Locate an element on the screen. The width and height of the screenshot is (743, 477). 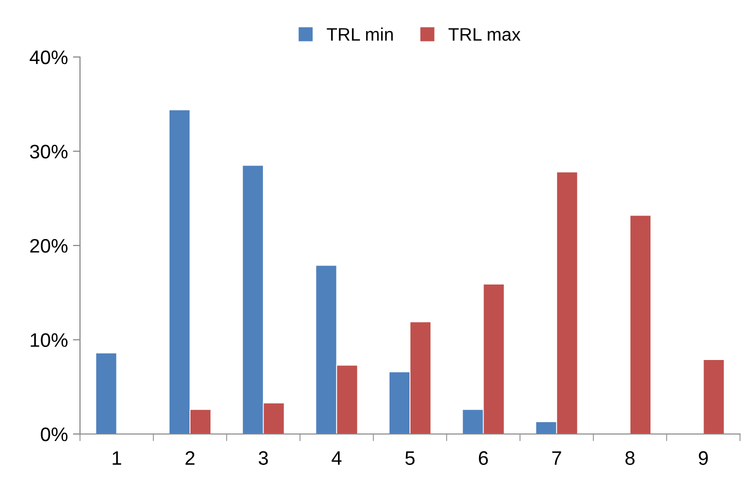
y-tick-label: 0% is located at coordinates (54, 434).